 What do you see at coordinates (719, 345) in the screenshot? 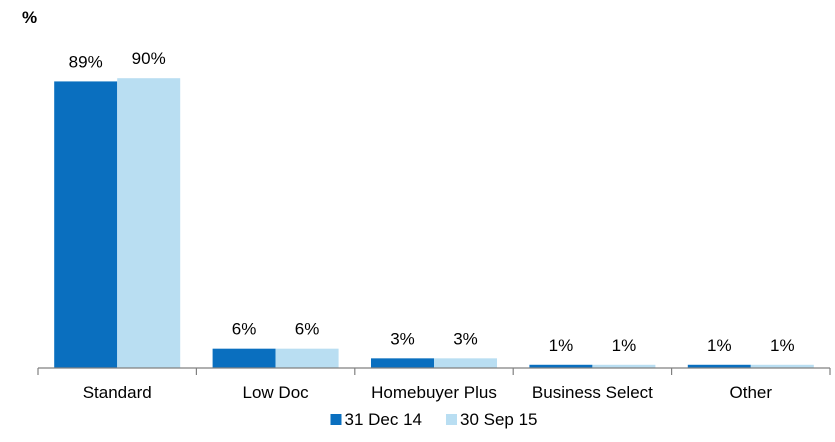
I see `data-label-1-4: 1%` at bounding box center [719, 345].